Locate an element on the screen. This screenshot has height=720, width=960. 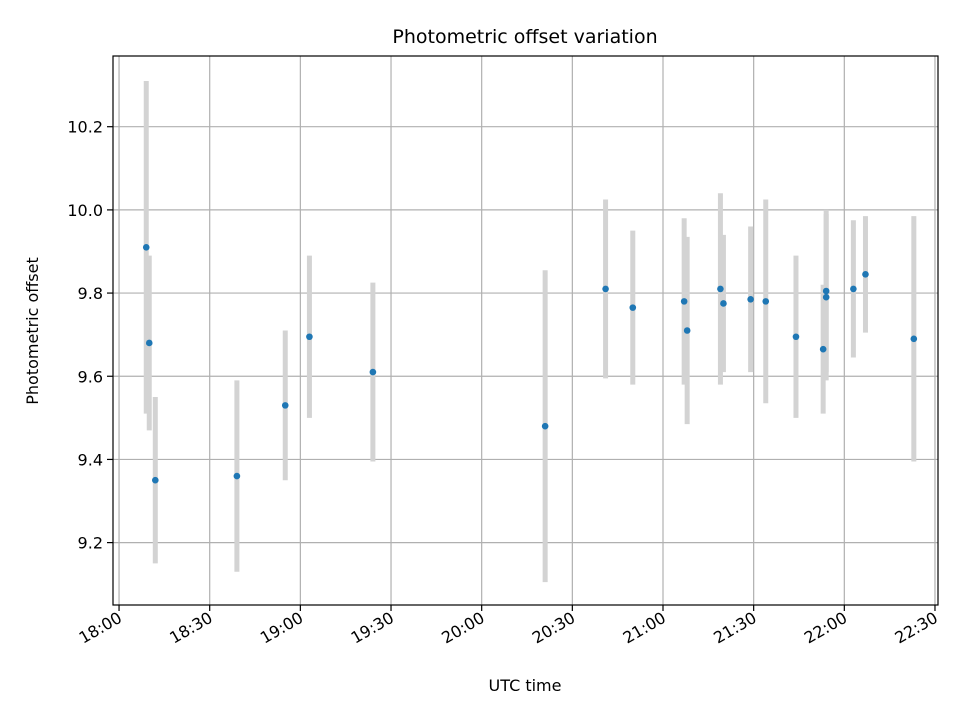
y-tick-label: 9.6 is located at coordinates (90, 376).